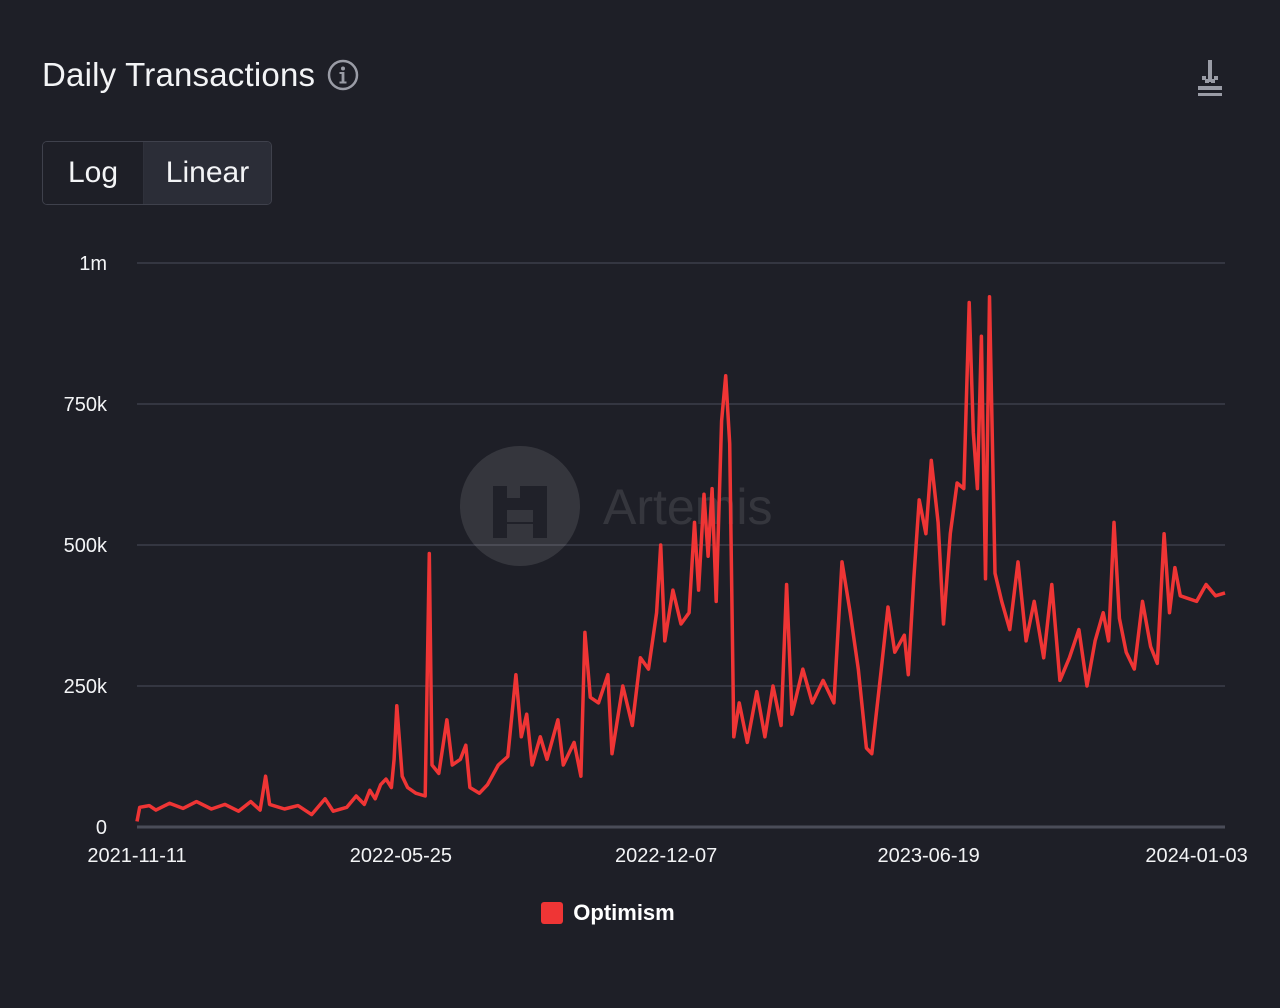 The width and height of the screenshot is (1280, 1008). What do you see at coordinates (93, 264) in the screenshot?
I see `y-tick-label: 1m` at bounding box center [93, 264].